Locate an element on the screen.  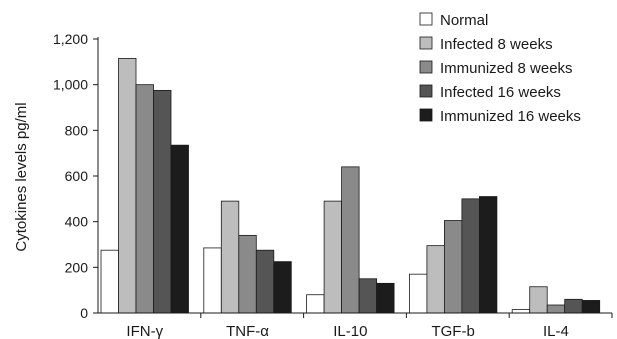
x-category-label: IFN-γ is located at coordinates (144, 331).